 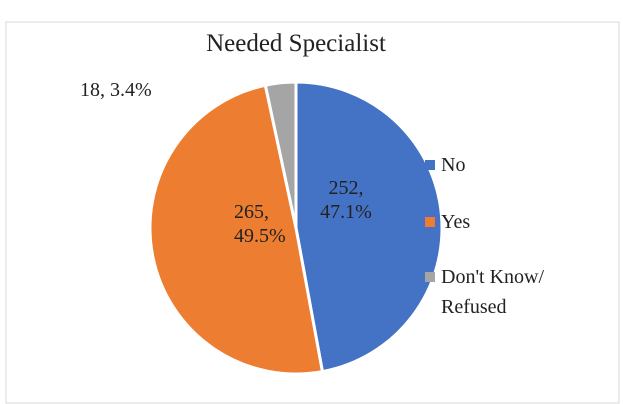 What do you see at coordinates (456, 222) in the screenshot?
I see `legend-label: Yes` at bounding box center [456, 222].